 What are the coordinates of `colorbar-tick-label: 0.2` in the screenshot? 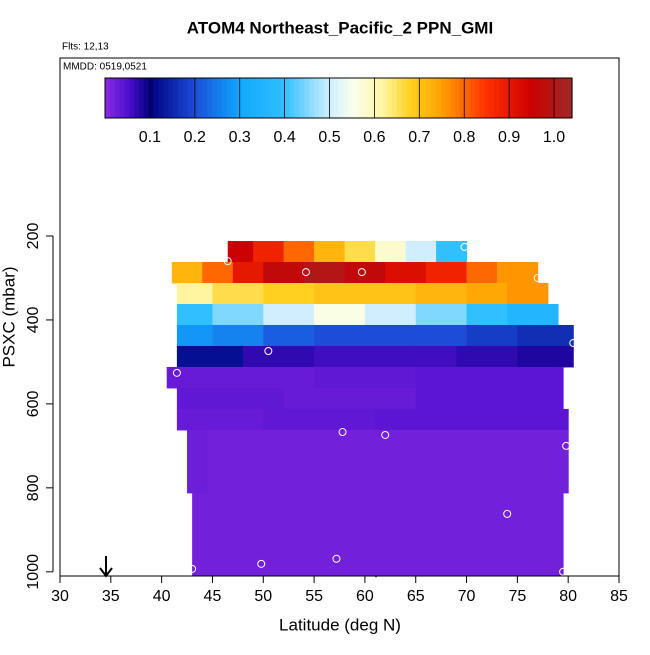 It's located at (195, 137).